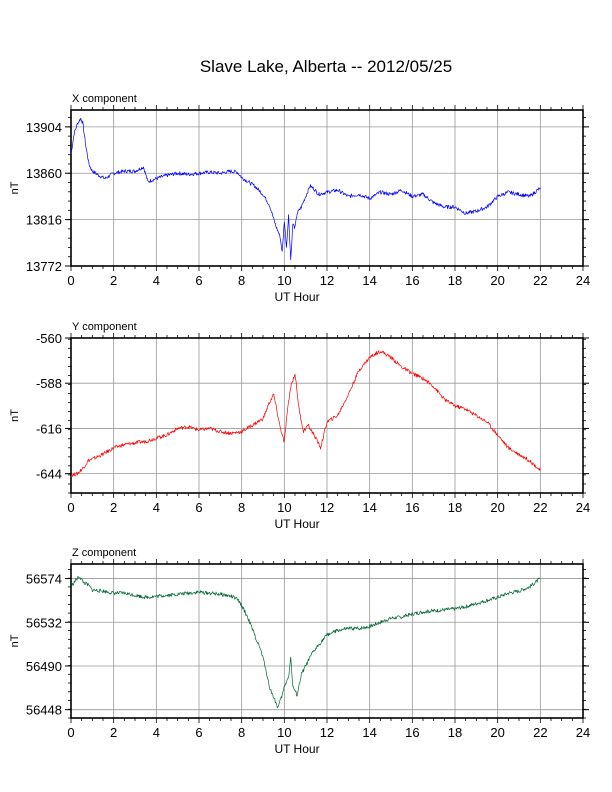 Image resolution: width=612 pixels, height=792 pixels. Describe the element at coordinates (44, 220) in the screenshot. I see `y-tick-label: 13816` at that location.